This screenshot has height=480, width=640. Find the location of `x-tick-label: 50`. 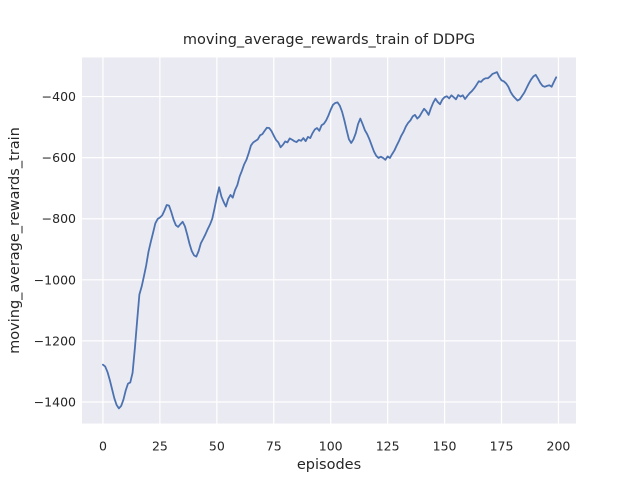

x-tick-label: 50 is located at coordinates (217, 446).